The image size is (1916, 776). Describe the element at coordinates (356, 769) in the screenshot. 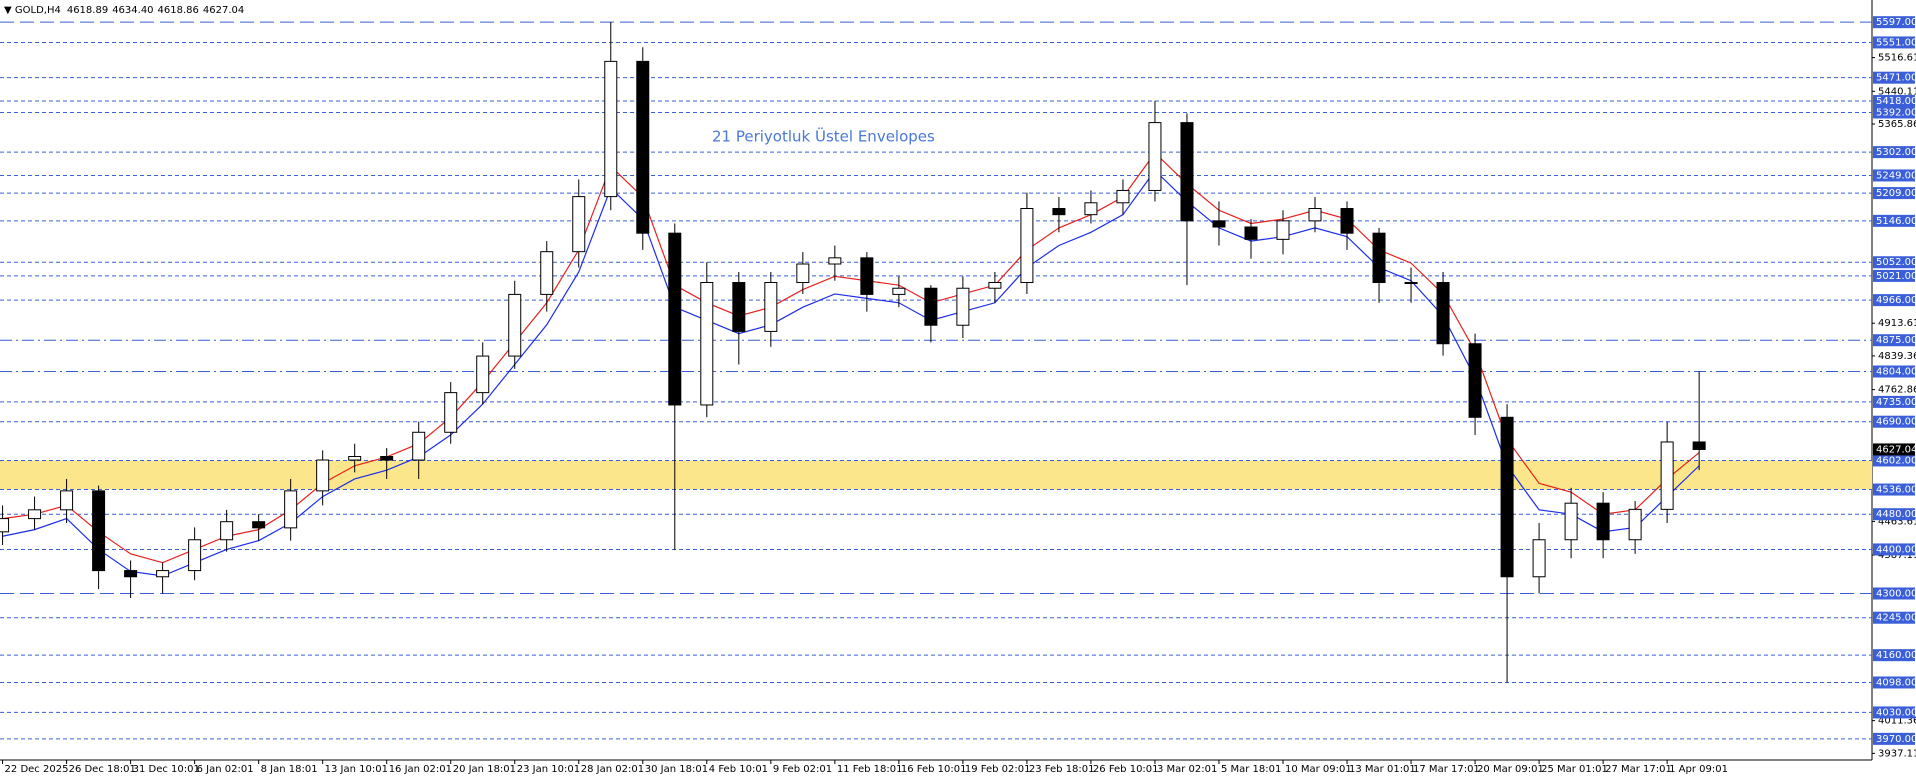

I see `x-tick-label: 13 Jan 10:01` at that location.